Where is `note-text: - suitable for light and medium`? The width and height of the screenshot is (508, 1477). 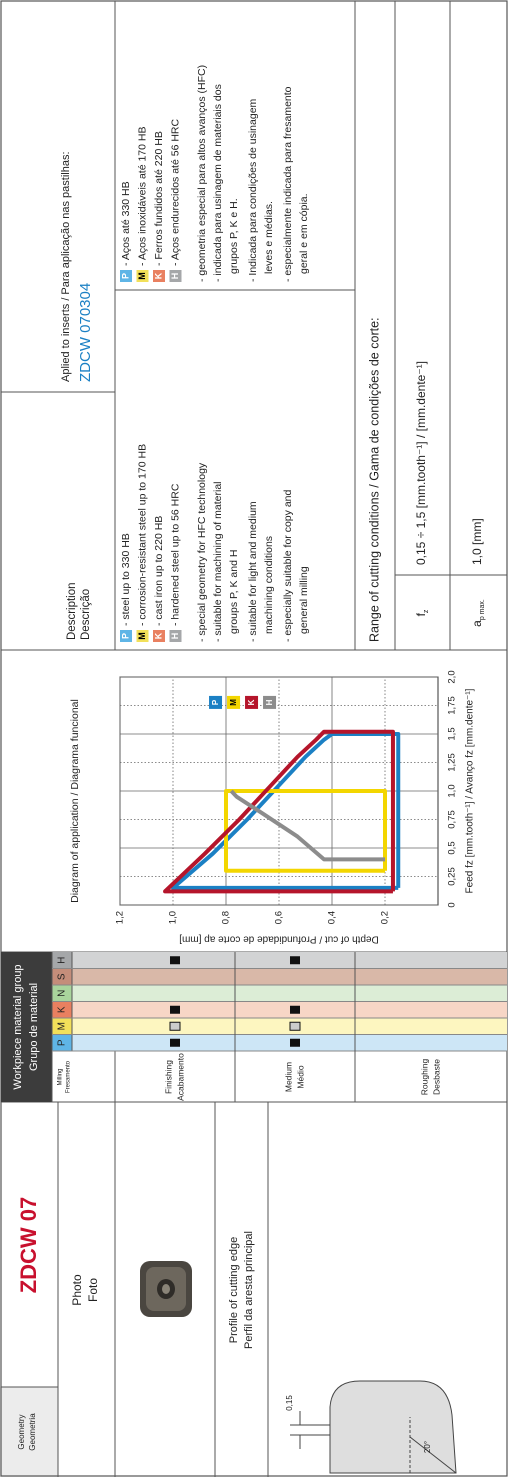 note-text: - suitable for light and medium is located at coordinates (253, 571).